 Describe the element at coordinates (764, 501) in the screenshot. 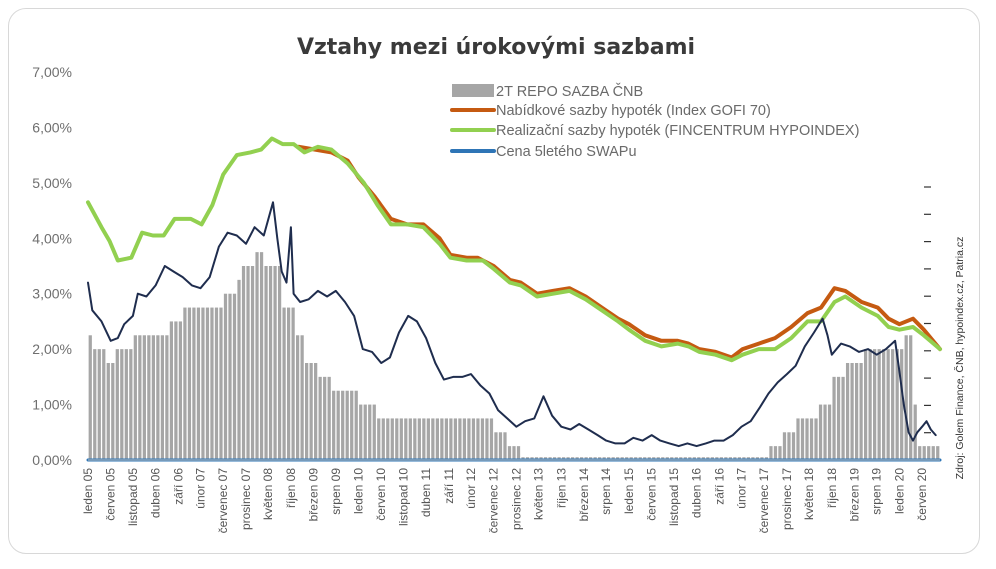

I see `x-tick-label: červenec 17` at that location.